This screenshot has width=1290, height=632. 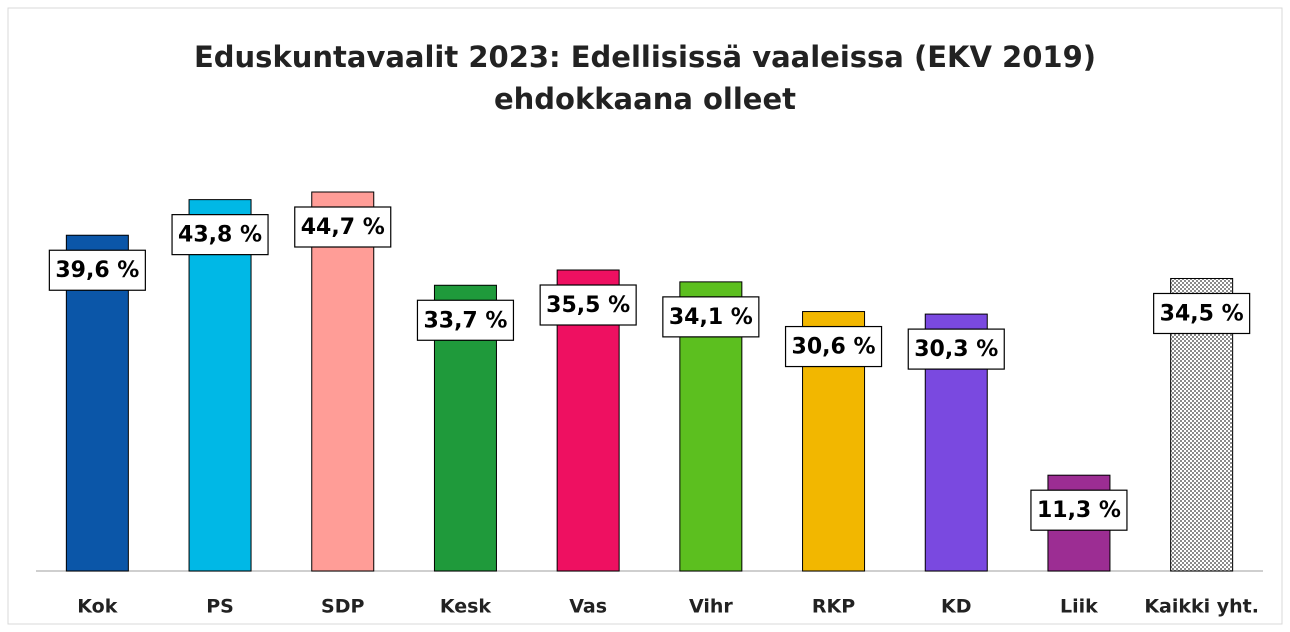 I want to click on data-label: 43,8 %, so click(x=220, y=235).